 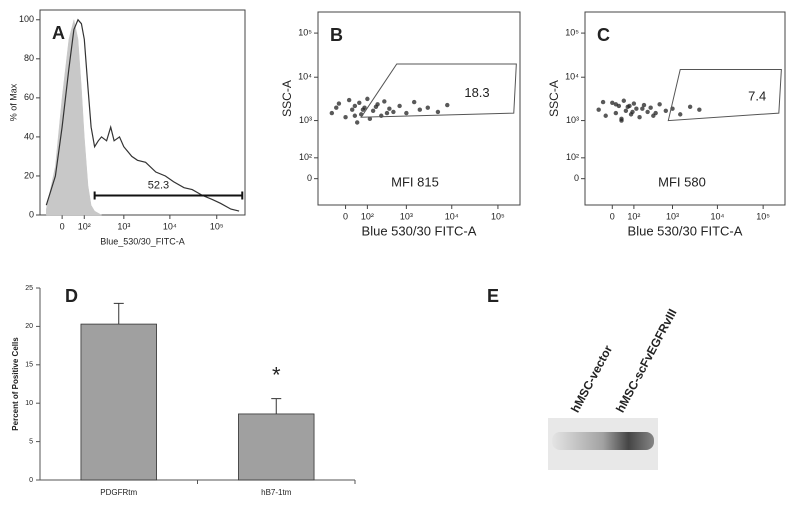 I want to click on gate-label: 52.3, so click(x=158, y=185).